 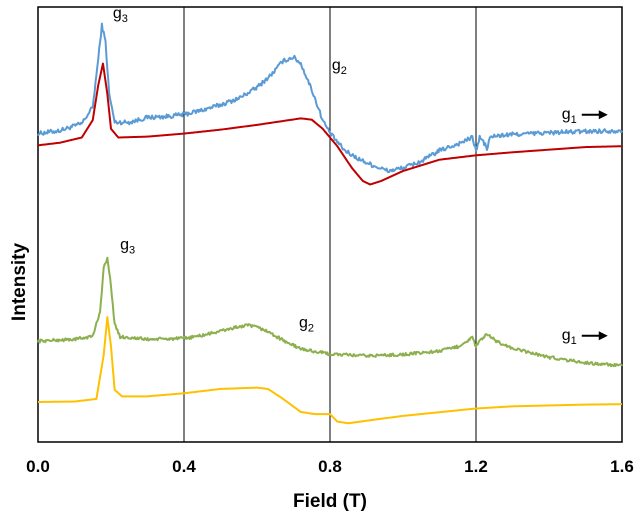 I want to click on x-tick-label: 0.0, so click(x=38, y=466).